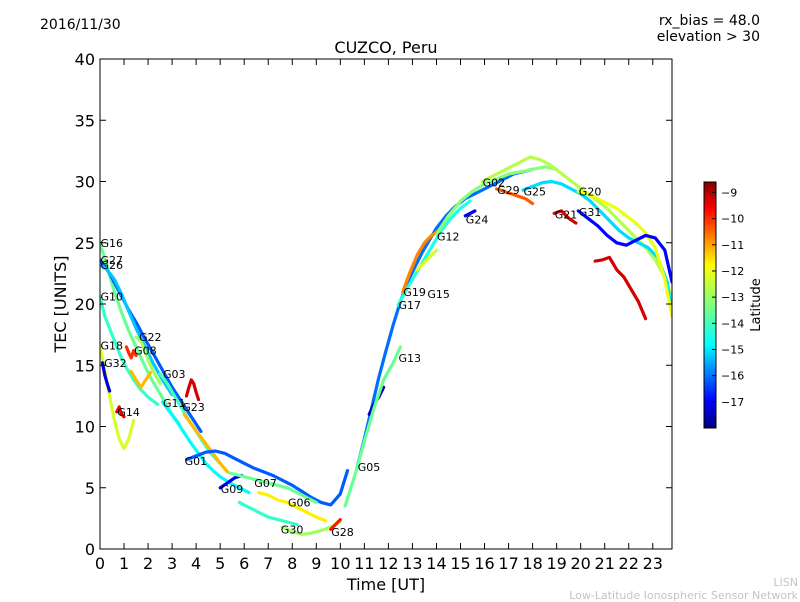 This screenshot has height=602, width=800. I want to click on series-g16, so click(140, 333).